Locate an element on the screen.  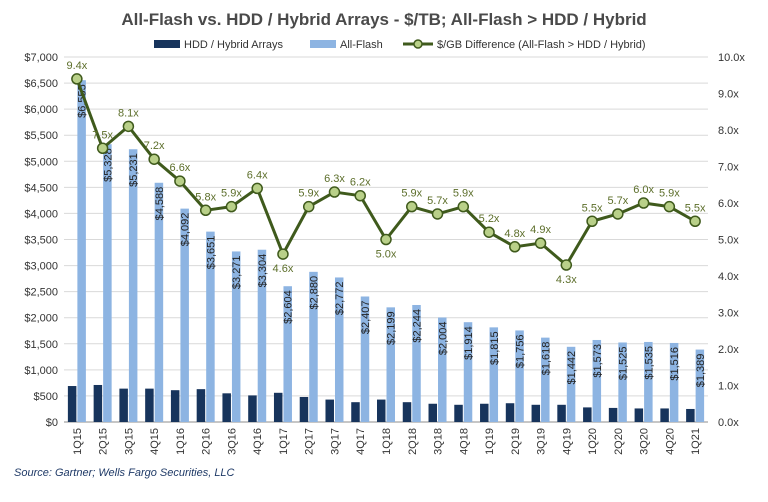
difference-label: 5.2x is located at coordinates (489, 219).